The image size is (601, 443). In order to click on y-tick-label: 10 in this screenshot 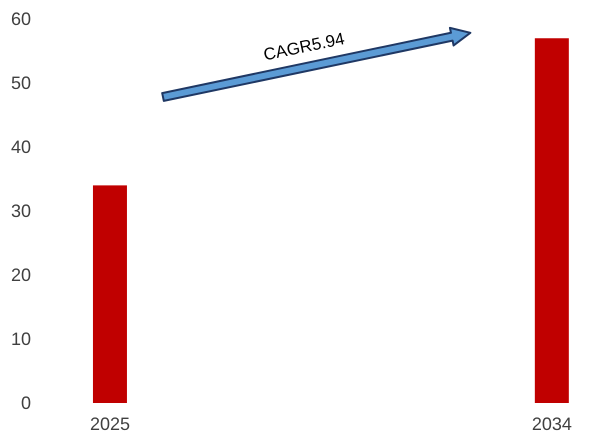, I will do `click(20, 339)`.